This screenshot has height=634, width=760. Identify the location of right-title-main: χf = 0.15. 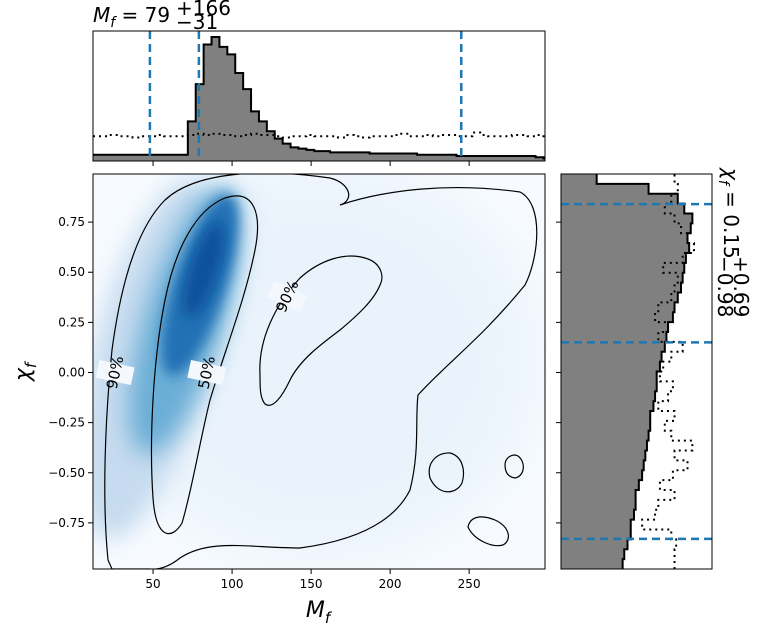
(729, 213).